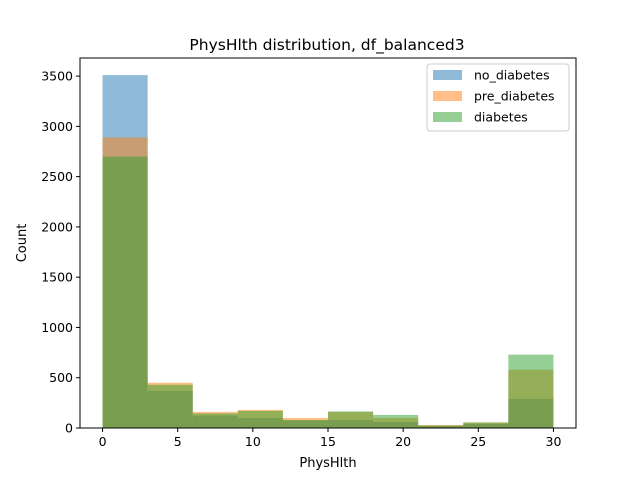 Image resolution: width=640 pixels, height=480 pixels. Describe the element at coordinates (447, 117) in the screenshot. I see `legend-swatch-diabetes` at that location.